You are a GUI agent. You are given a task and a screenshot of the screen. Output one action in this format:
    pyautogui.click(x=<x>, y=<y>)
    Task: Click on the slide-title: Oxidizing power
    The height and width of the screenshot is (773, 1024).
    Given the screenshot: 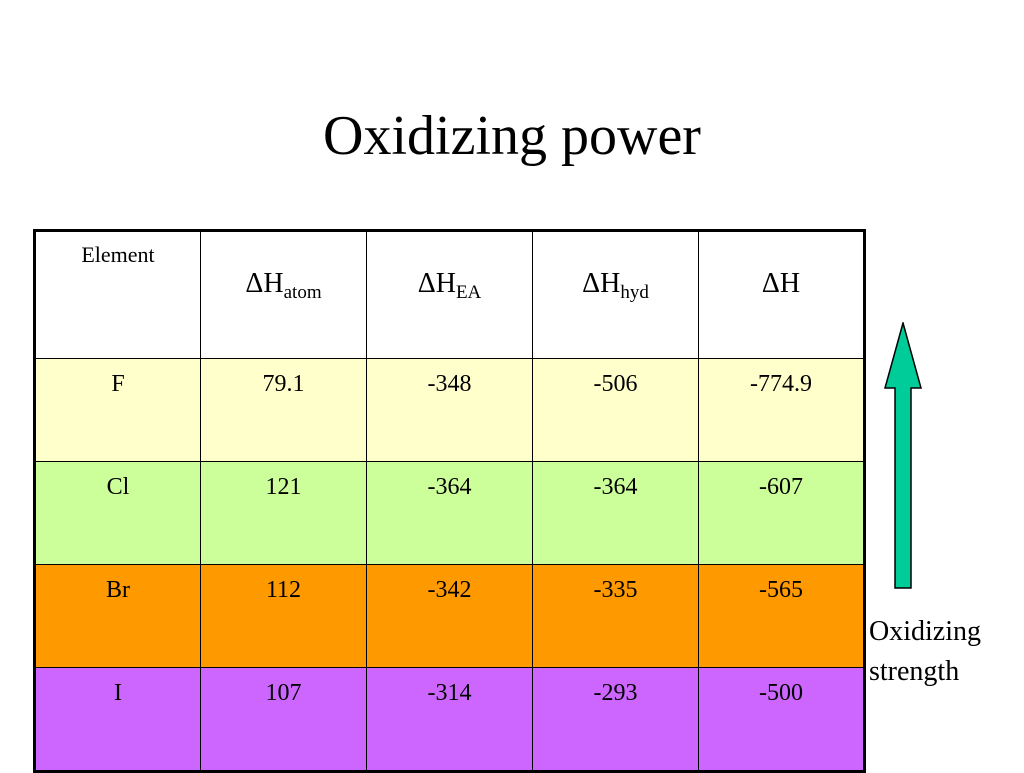 What is the action you would take?
    pyautogui.click(x=512, y=136)
    